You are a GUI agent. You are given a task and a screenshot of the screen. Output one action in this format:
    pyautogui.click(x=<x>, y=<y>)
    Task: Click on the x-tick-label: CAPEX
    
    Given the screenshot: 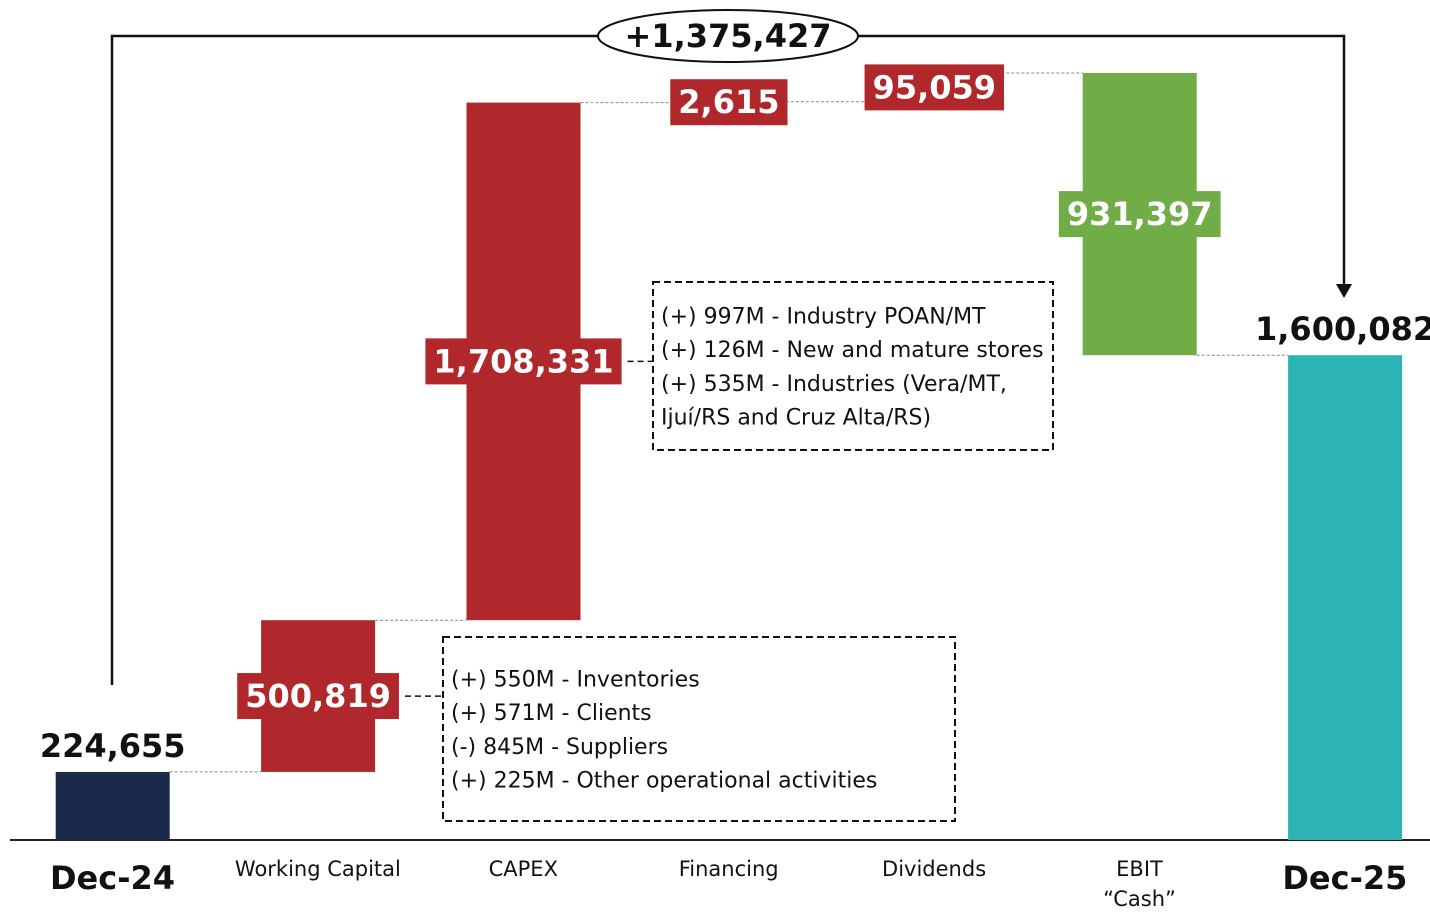 What is the action you would take?
    pyautogui.click(x=523, y=869)
    